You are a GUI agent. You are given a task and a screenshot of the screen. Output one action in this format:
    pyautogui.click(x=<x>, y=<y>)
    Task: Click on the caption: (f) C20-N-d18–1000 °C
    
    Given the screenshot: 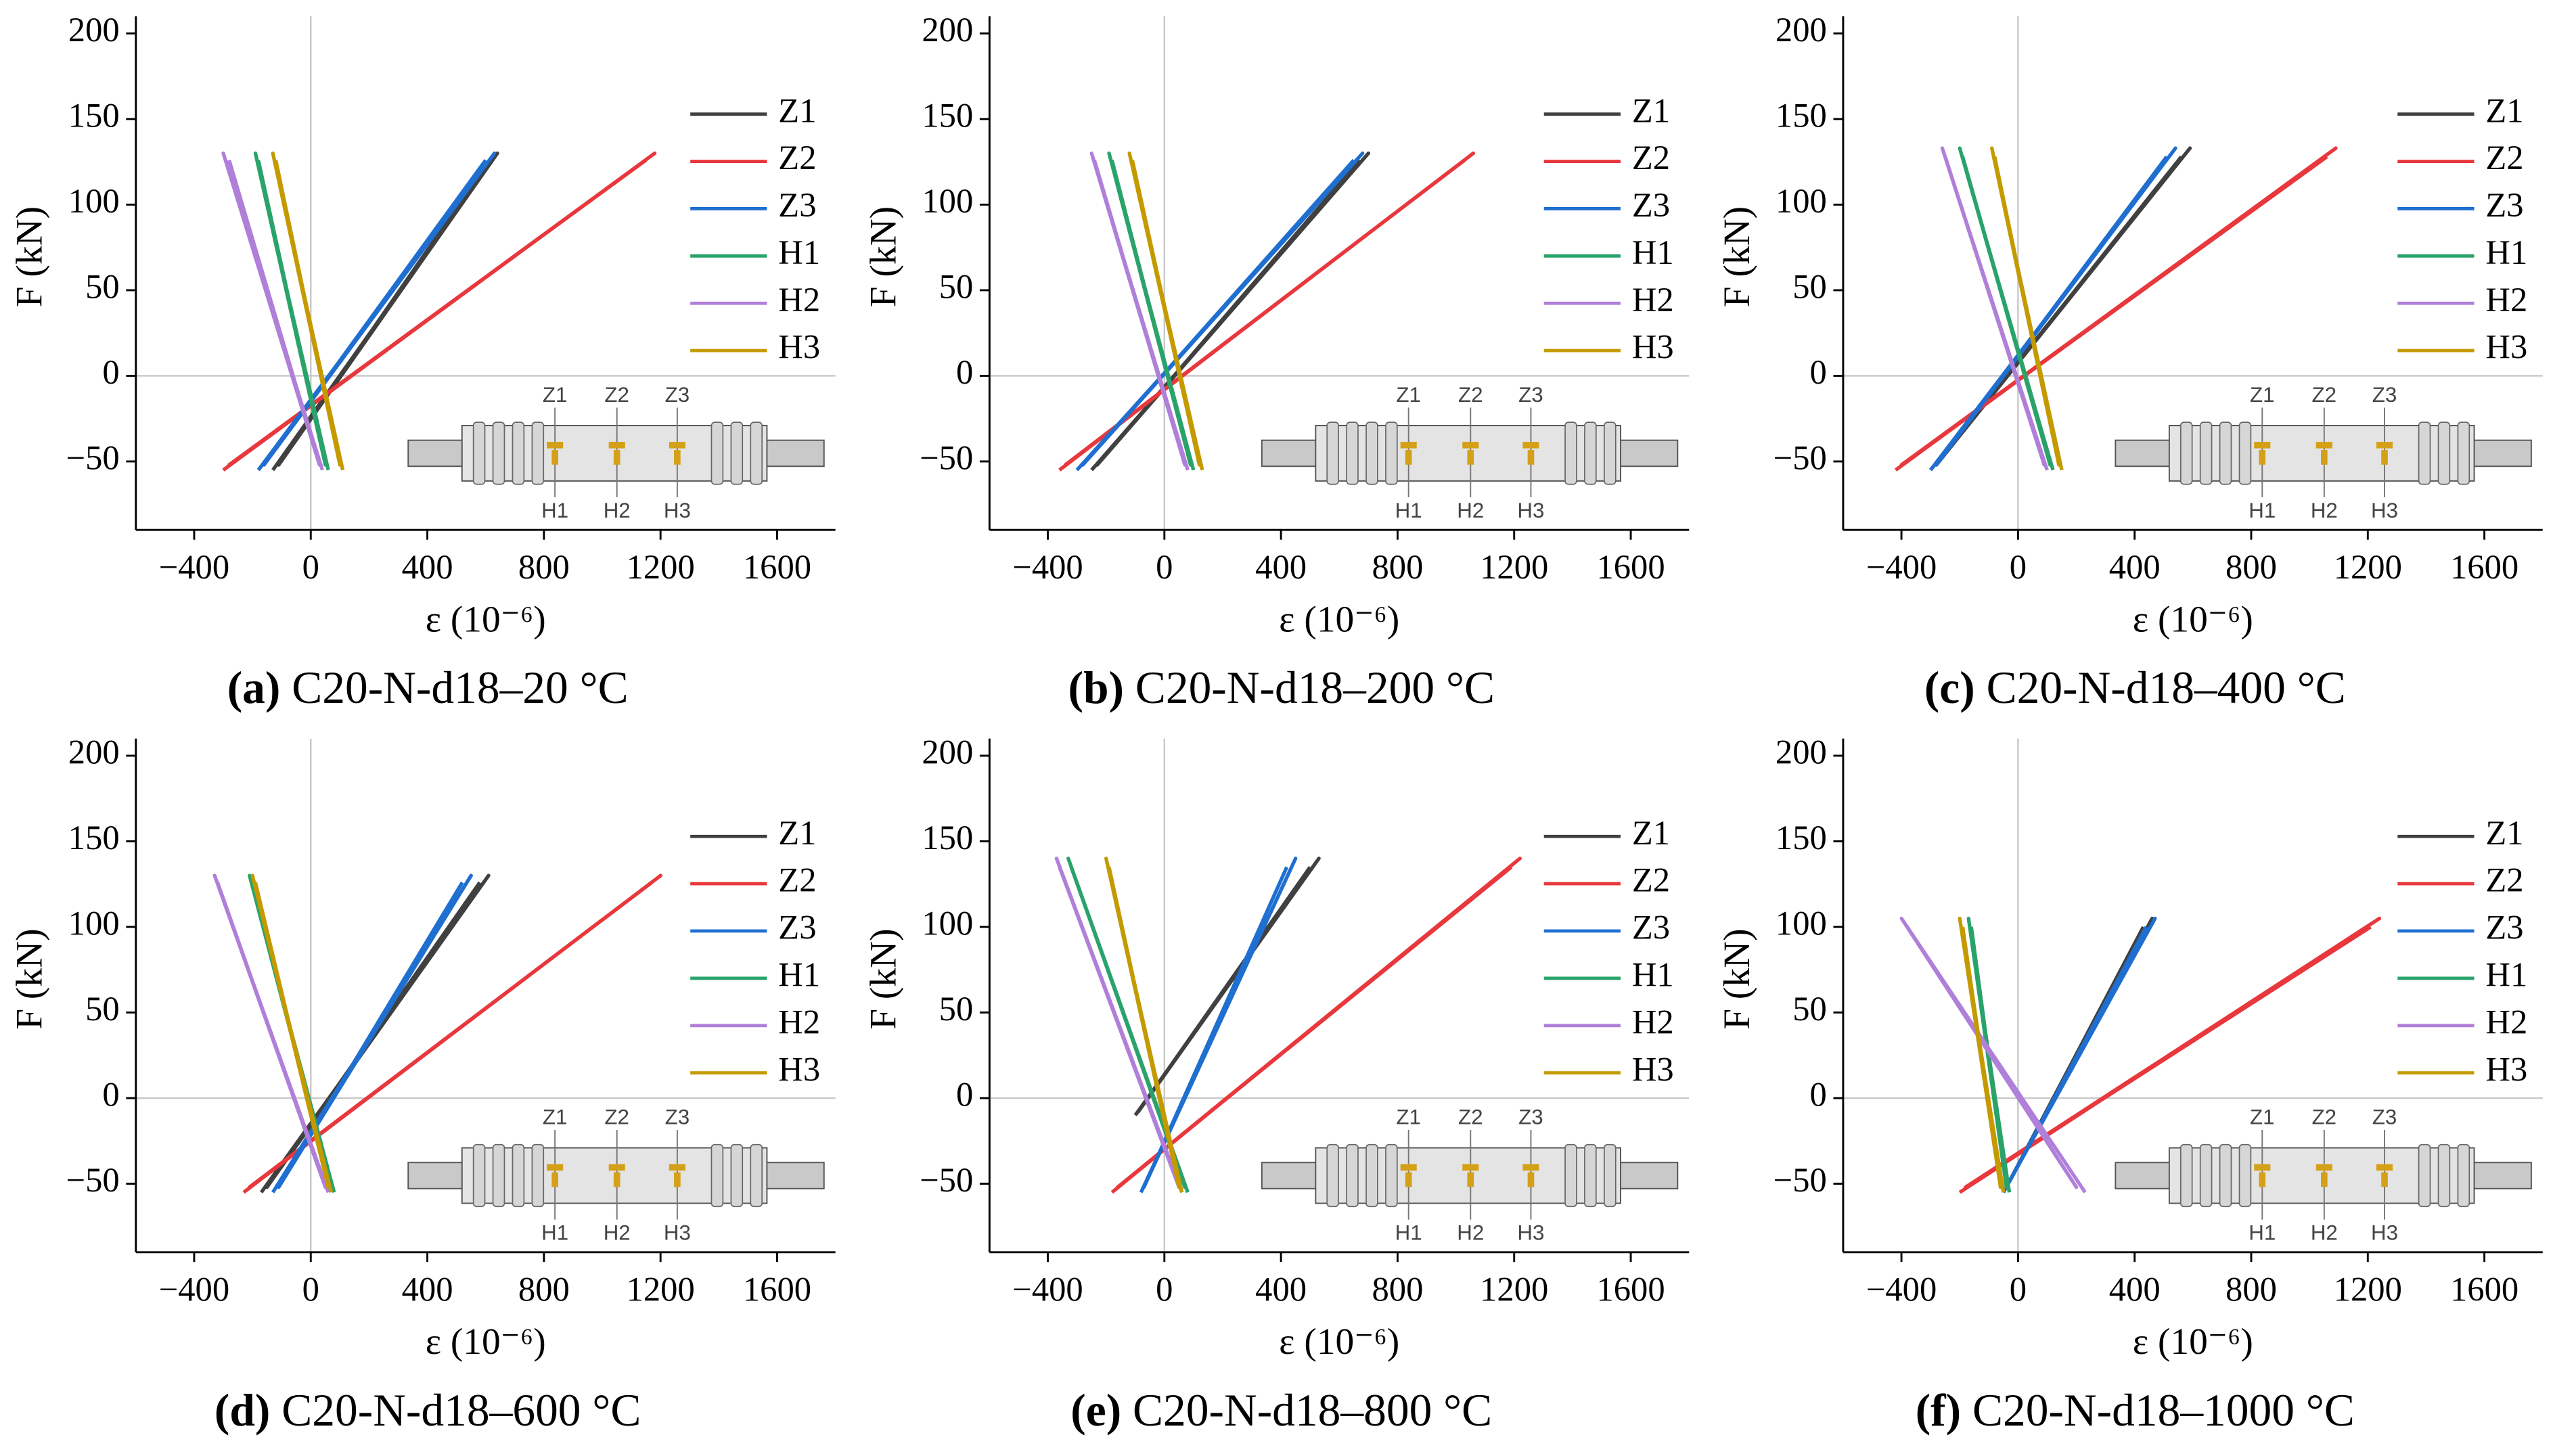 What is the action you would take?
    pyautogui.click(x=2135, y=1410)
    